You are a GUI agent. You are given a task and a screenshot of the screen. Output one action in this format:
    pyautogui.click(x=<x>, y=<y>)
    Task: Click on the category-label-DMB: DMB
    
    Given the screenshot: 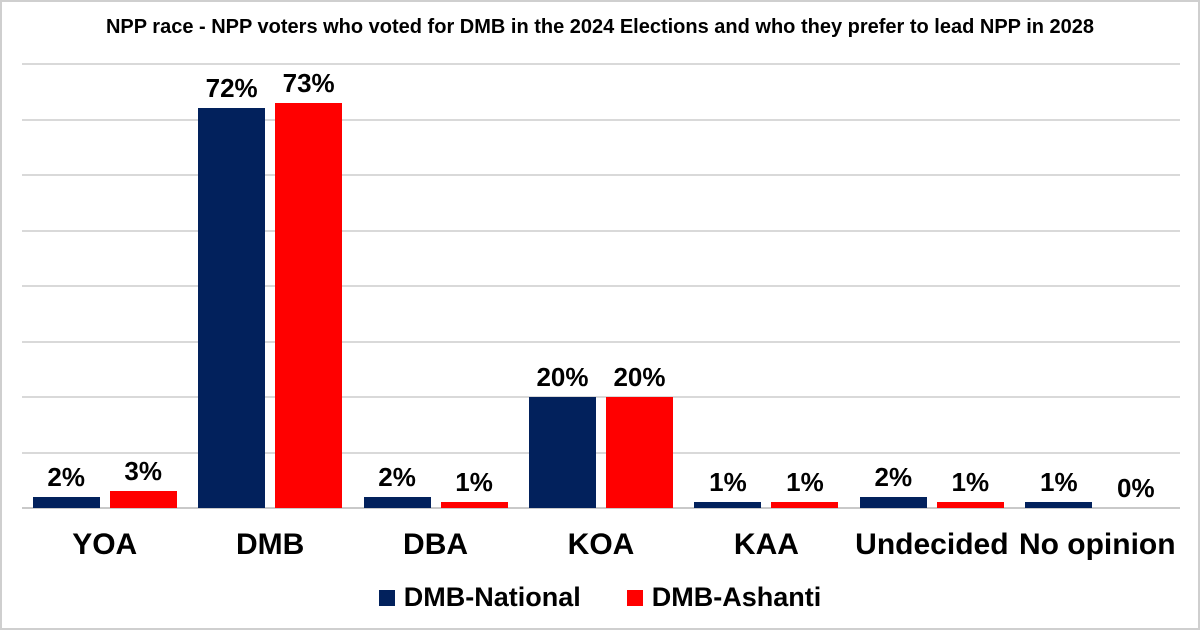 What is the action you would take?
    pyautogui.click(x=270, y=544)
    